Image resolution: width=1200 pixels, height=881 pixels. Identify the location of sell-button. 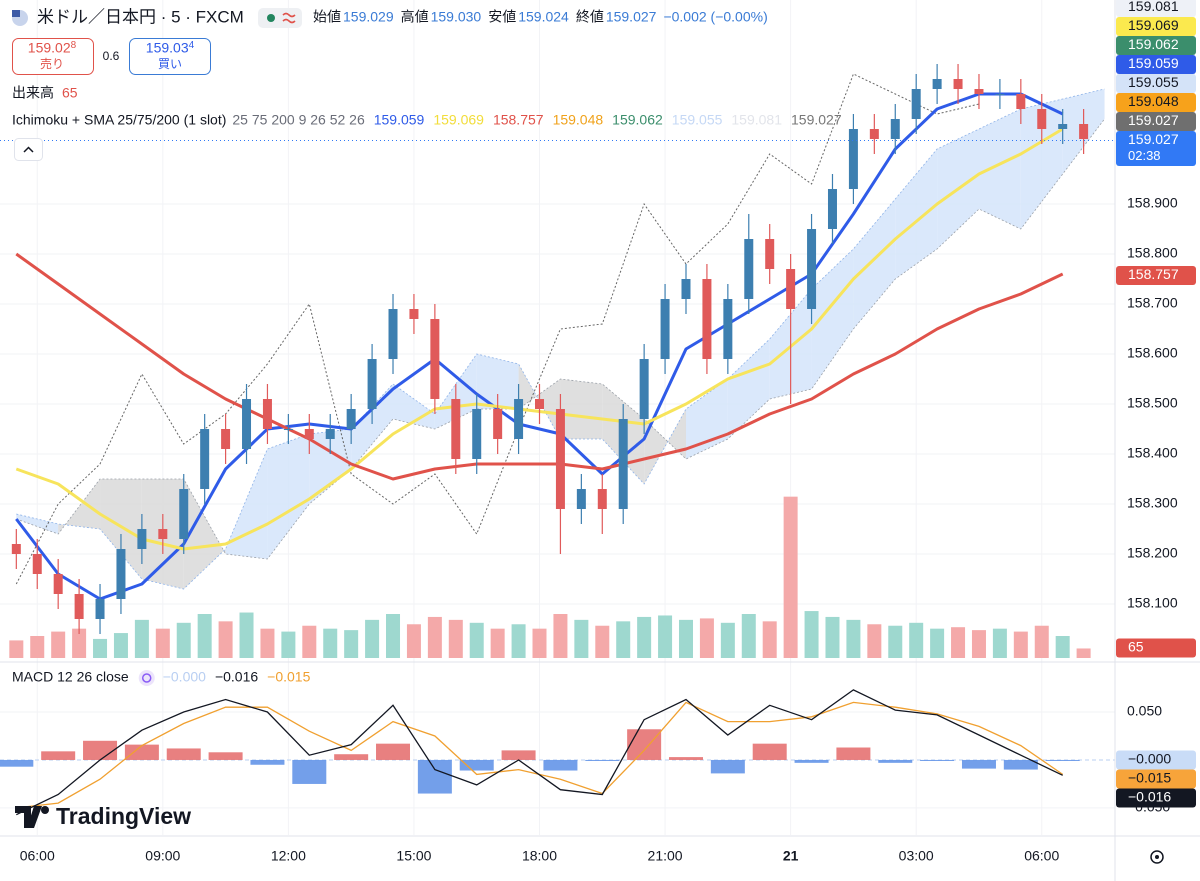
(53, 56).